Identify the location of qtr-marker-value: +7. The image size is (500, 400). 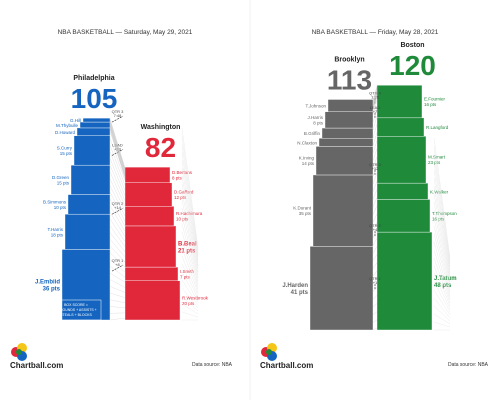
(375, 111).